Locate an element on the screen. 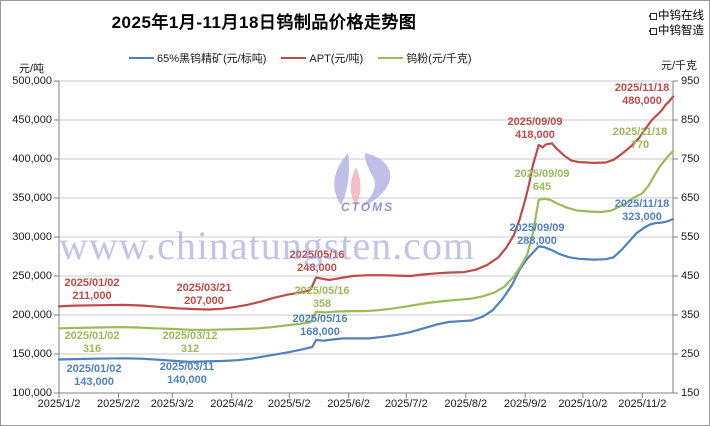 The height and width of the screenshot is (426, 710). annotation-value: 645 is located at coordinates (542, 187).